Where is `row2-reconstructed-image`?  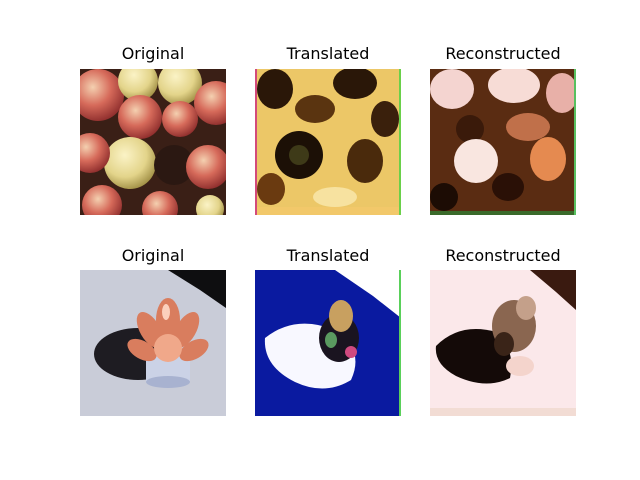 row2-reconstructed-image is located at coordinates (503, 343).